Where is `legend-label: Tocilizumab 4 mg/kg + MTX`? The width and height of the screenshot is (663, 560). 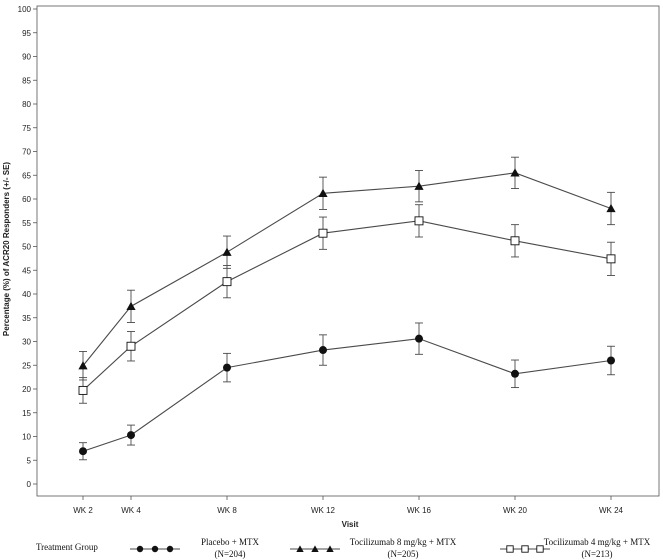
legend-label: Tocilizumab 4 mg/kg + MTX is located at coordinates (597, 542).